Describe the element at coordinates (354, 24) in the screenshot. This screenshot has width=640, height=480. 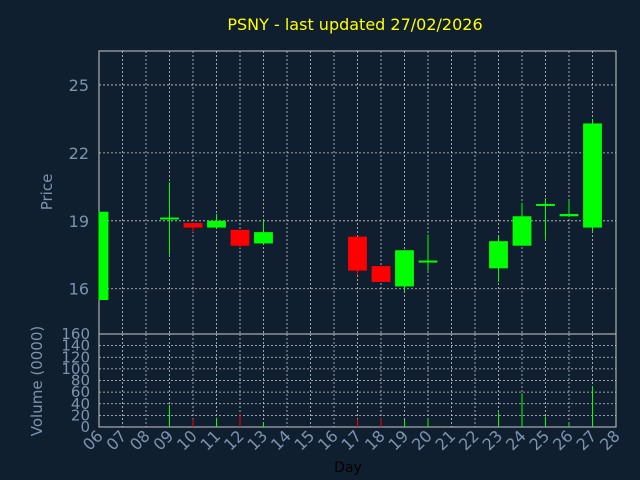
I see `chart-title: PSNY - last updated 27/02/2026` at that location.